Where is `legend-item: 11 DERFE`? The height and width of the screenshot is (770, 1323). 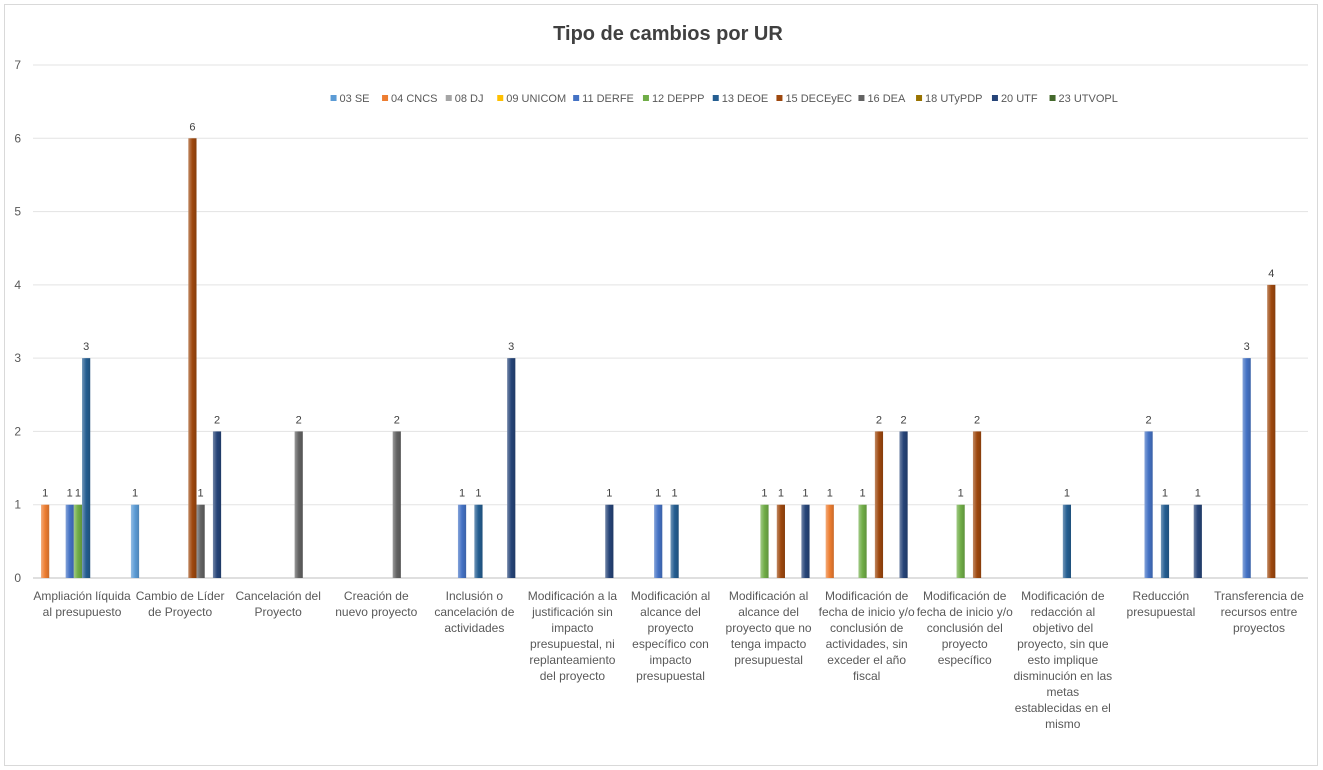 legend-item: 11 DERFE is located at coordinates (603, 99).